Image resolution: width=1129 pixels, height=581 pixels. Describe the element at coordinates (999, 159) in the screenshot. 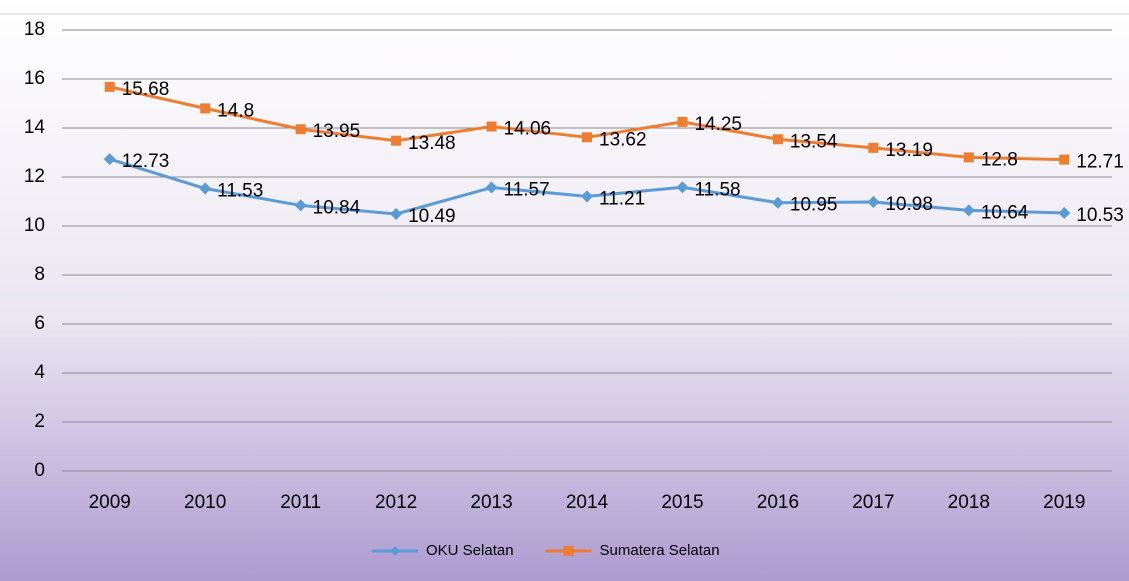

I see `data-label: 12.8` at that location.